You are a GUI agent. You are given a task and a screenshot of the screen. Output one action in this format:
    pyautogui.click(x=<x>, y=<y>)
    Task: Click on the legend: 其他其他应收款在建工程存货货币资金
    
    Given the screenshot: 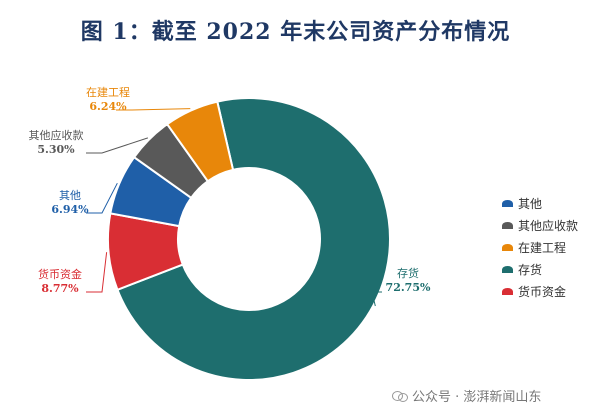 What is the action you would take?
    pyautogui.click(x=538, y=248)
    